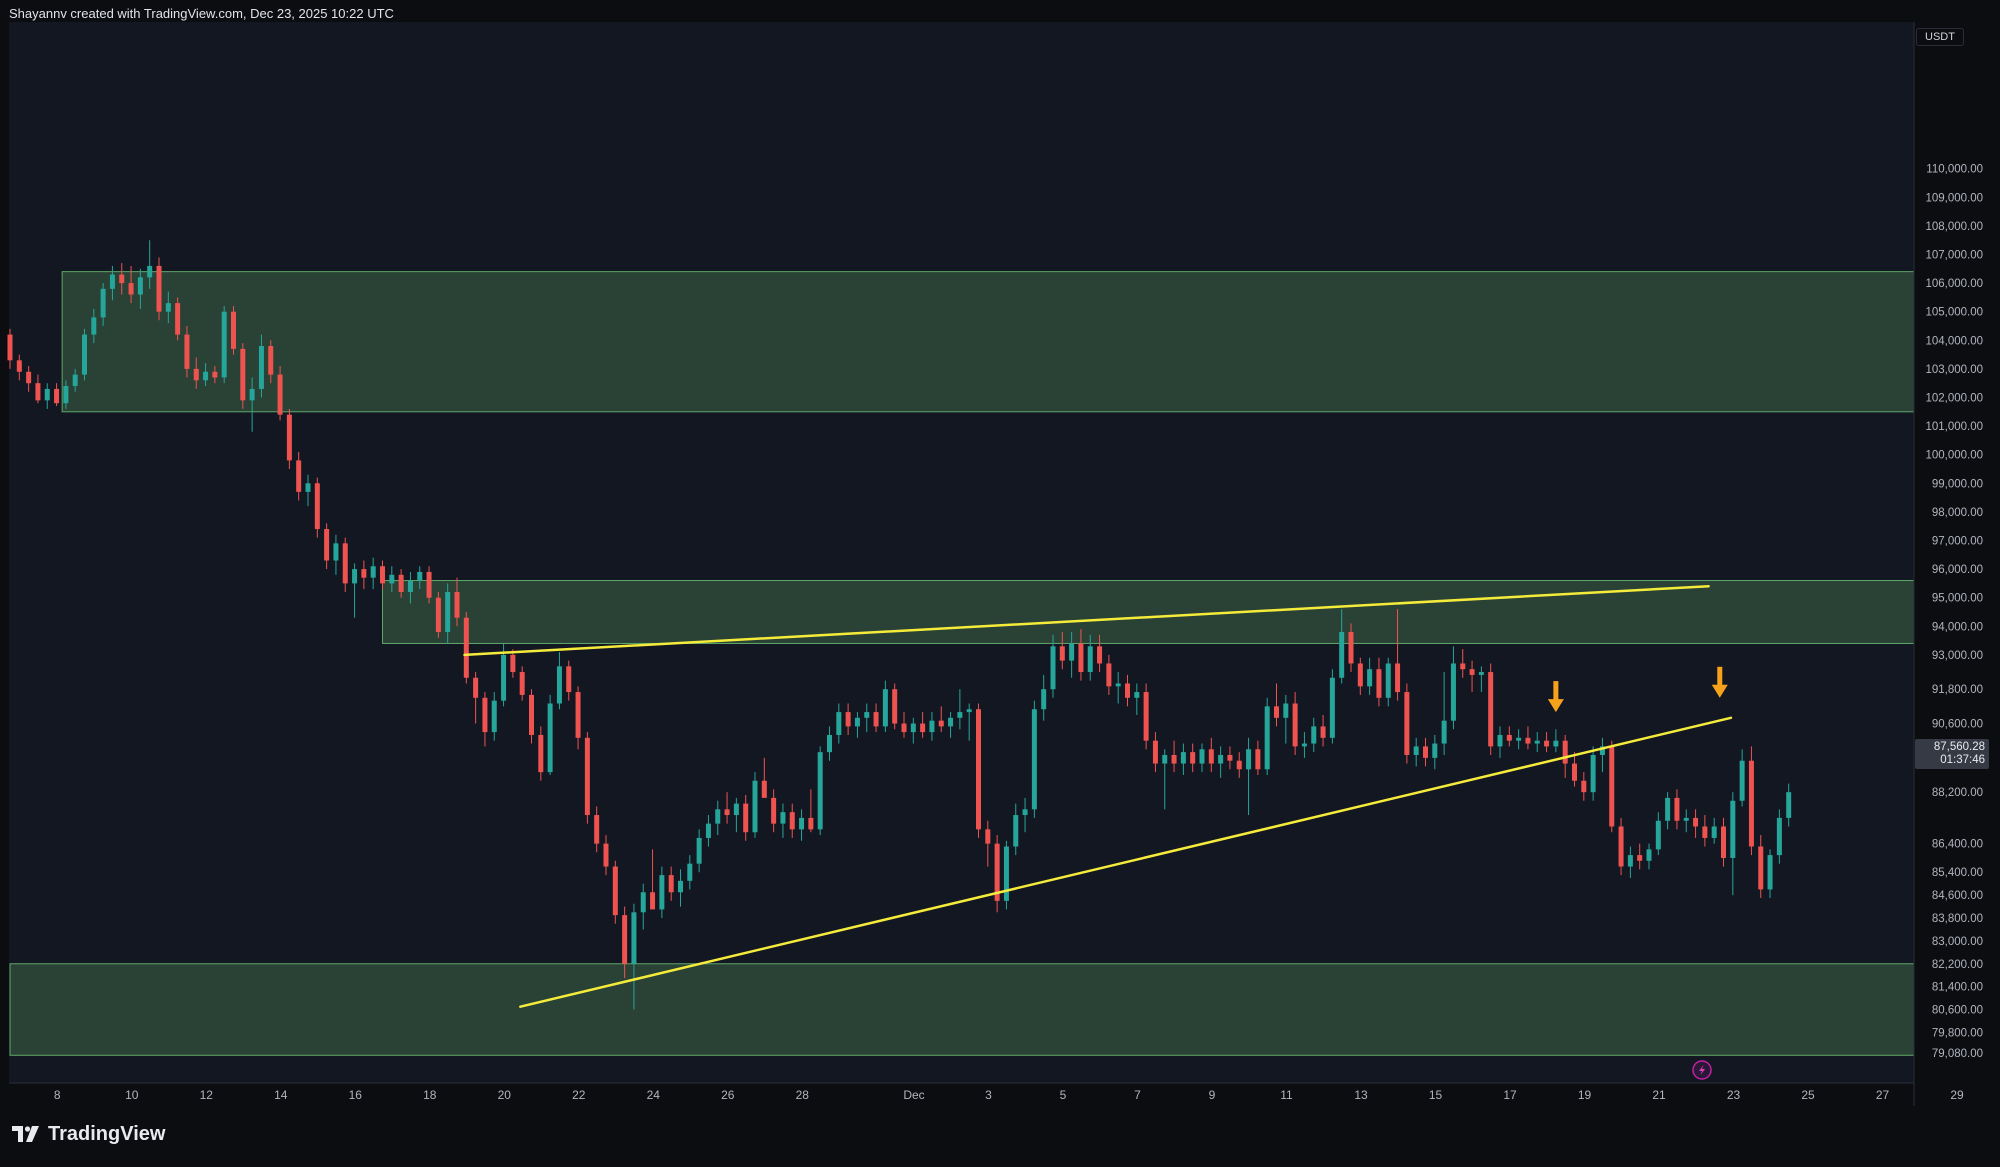 This screenshot has width=2000, height=1167. I want to click on replay-icon, so click(1702, 1070).